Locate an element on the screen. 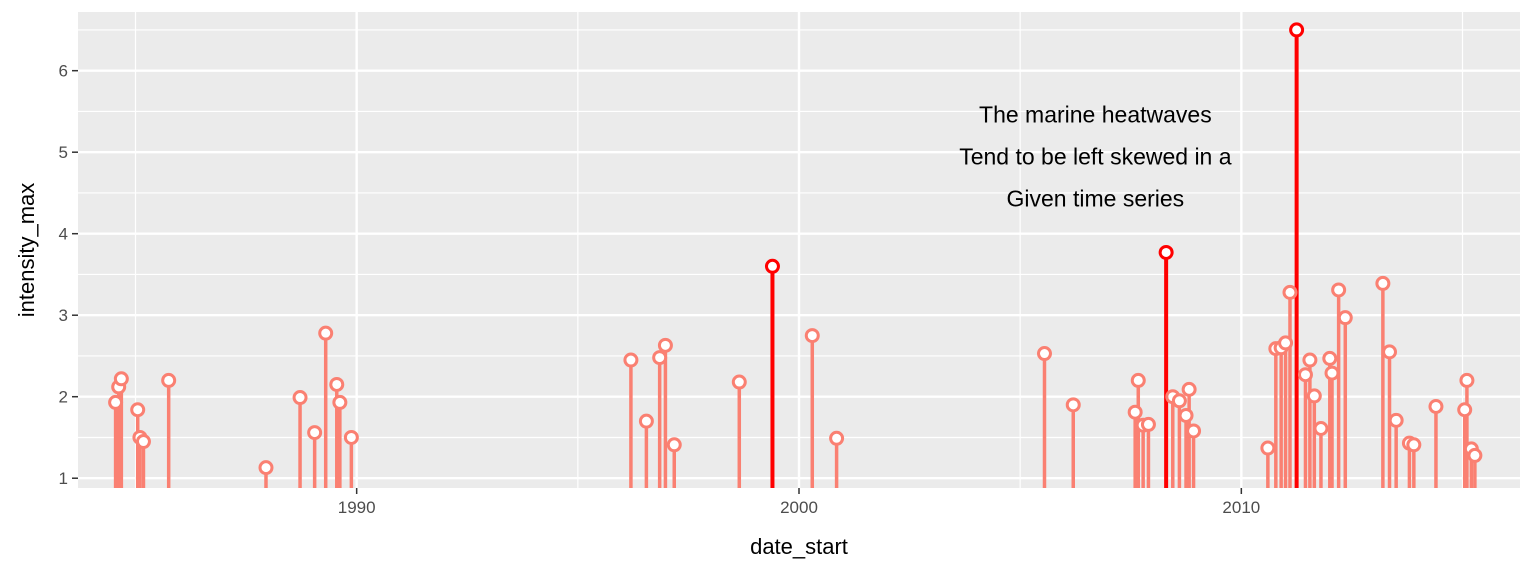 The height and width of the screenshot is (576, 1536). x-tick-label: 2000 is located at coordinates (799, 507).